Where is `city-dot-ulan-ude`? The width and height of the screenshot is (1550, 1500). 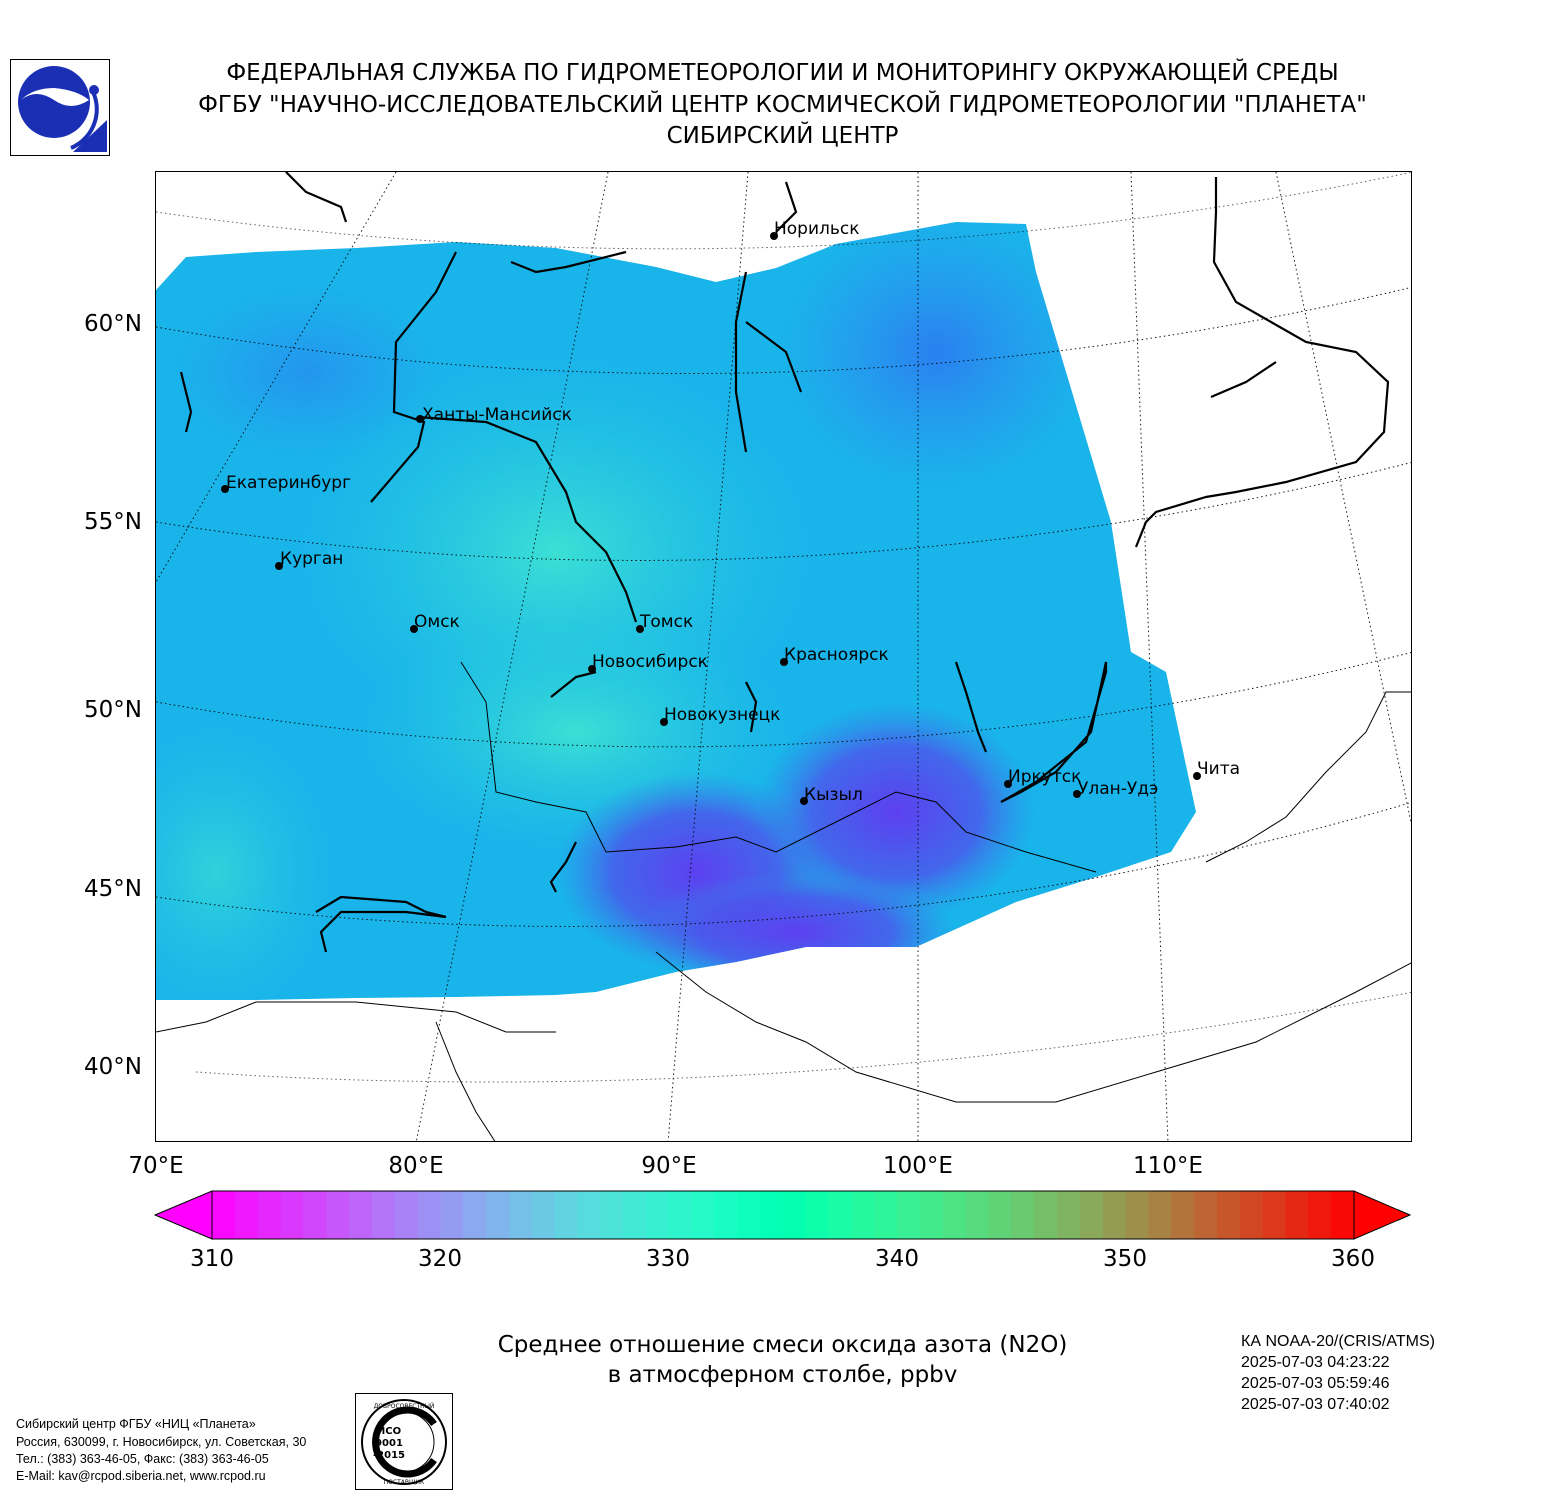
city-dot-ulan-ude is located at coordinates (1077, 794).